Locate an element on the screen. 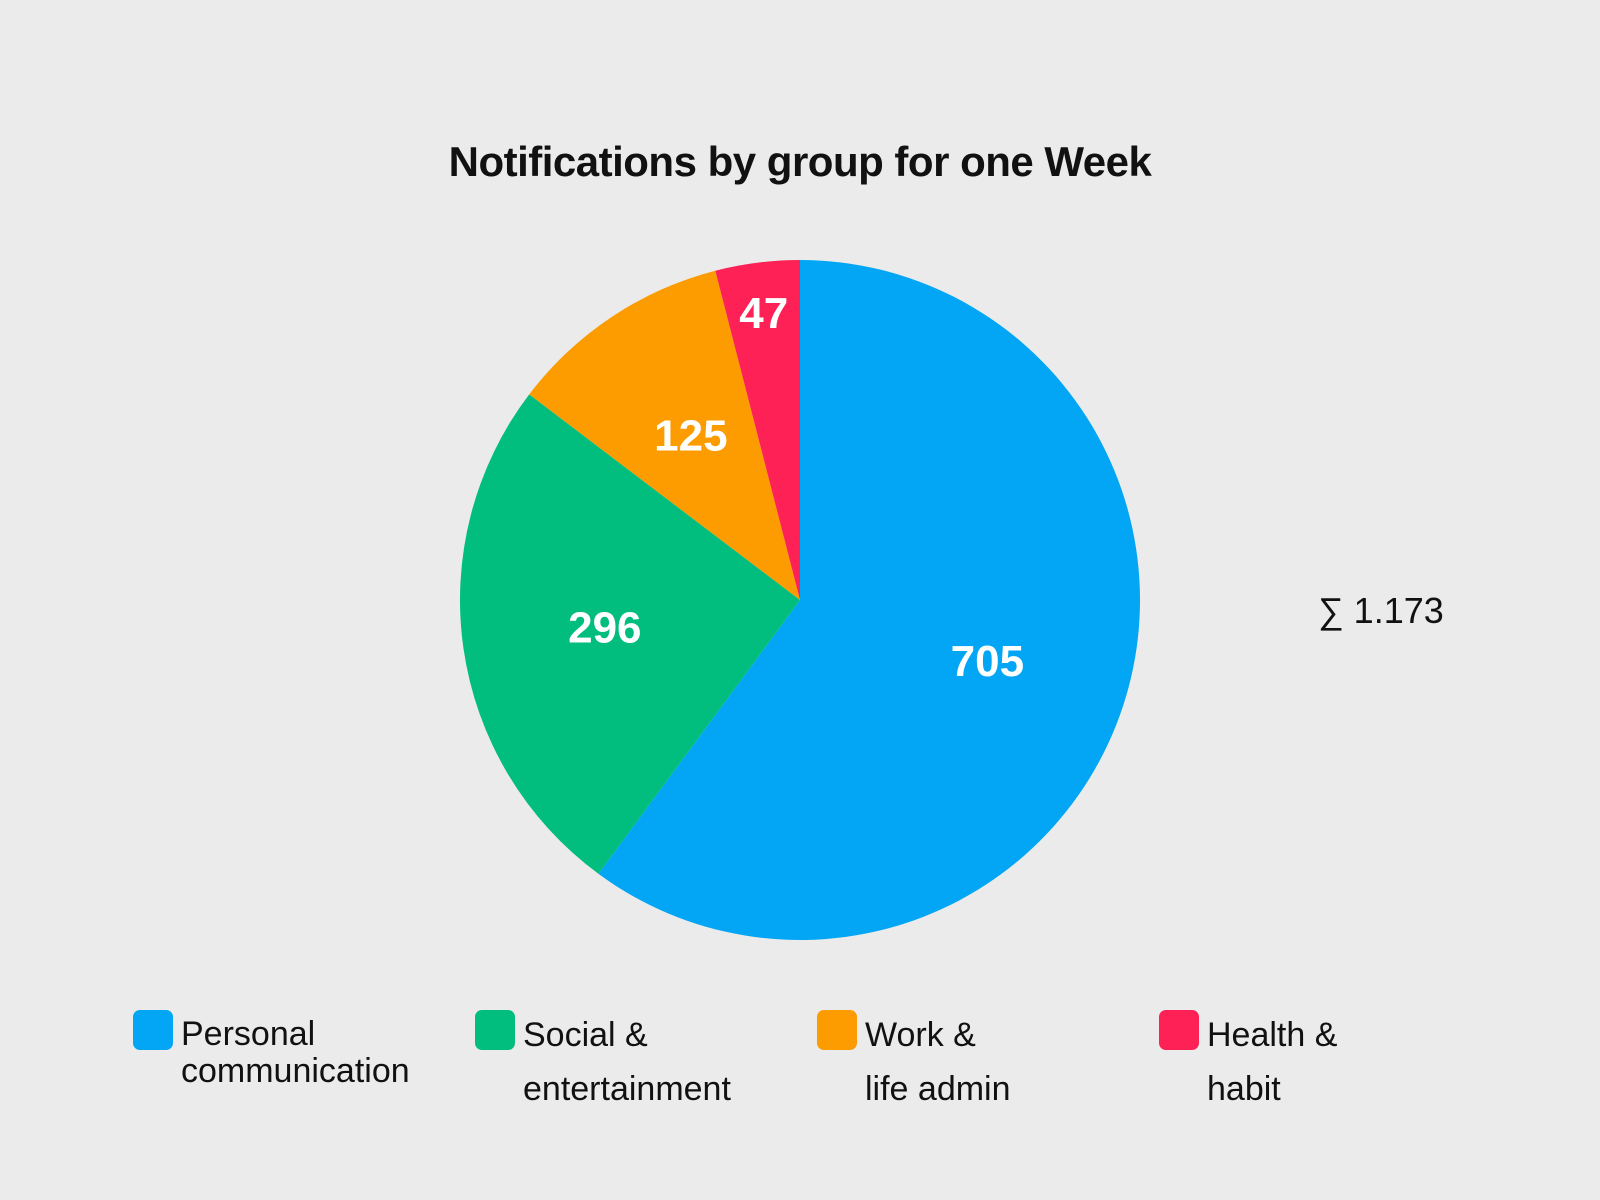  total-sum-label: ∑ 1.173 is located at coordinates (1381, 610).